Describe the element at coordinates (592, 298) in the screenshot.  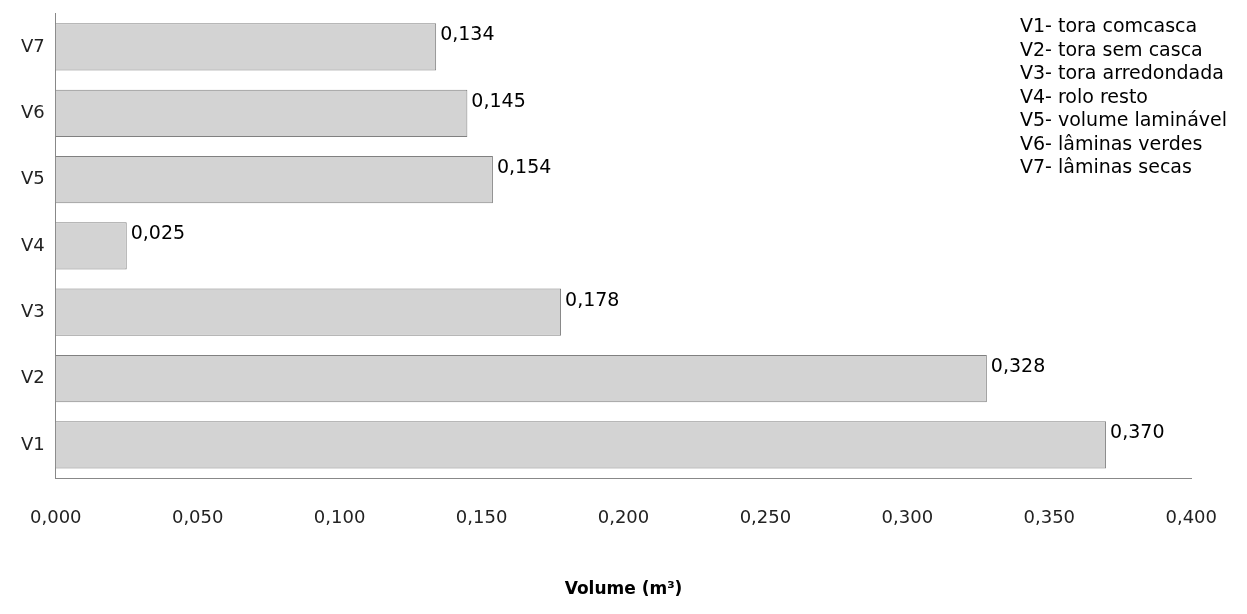
I see `data-label: 0,178` at that location.